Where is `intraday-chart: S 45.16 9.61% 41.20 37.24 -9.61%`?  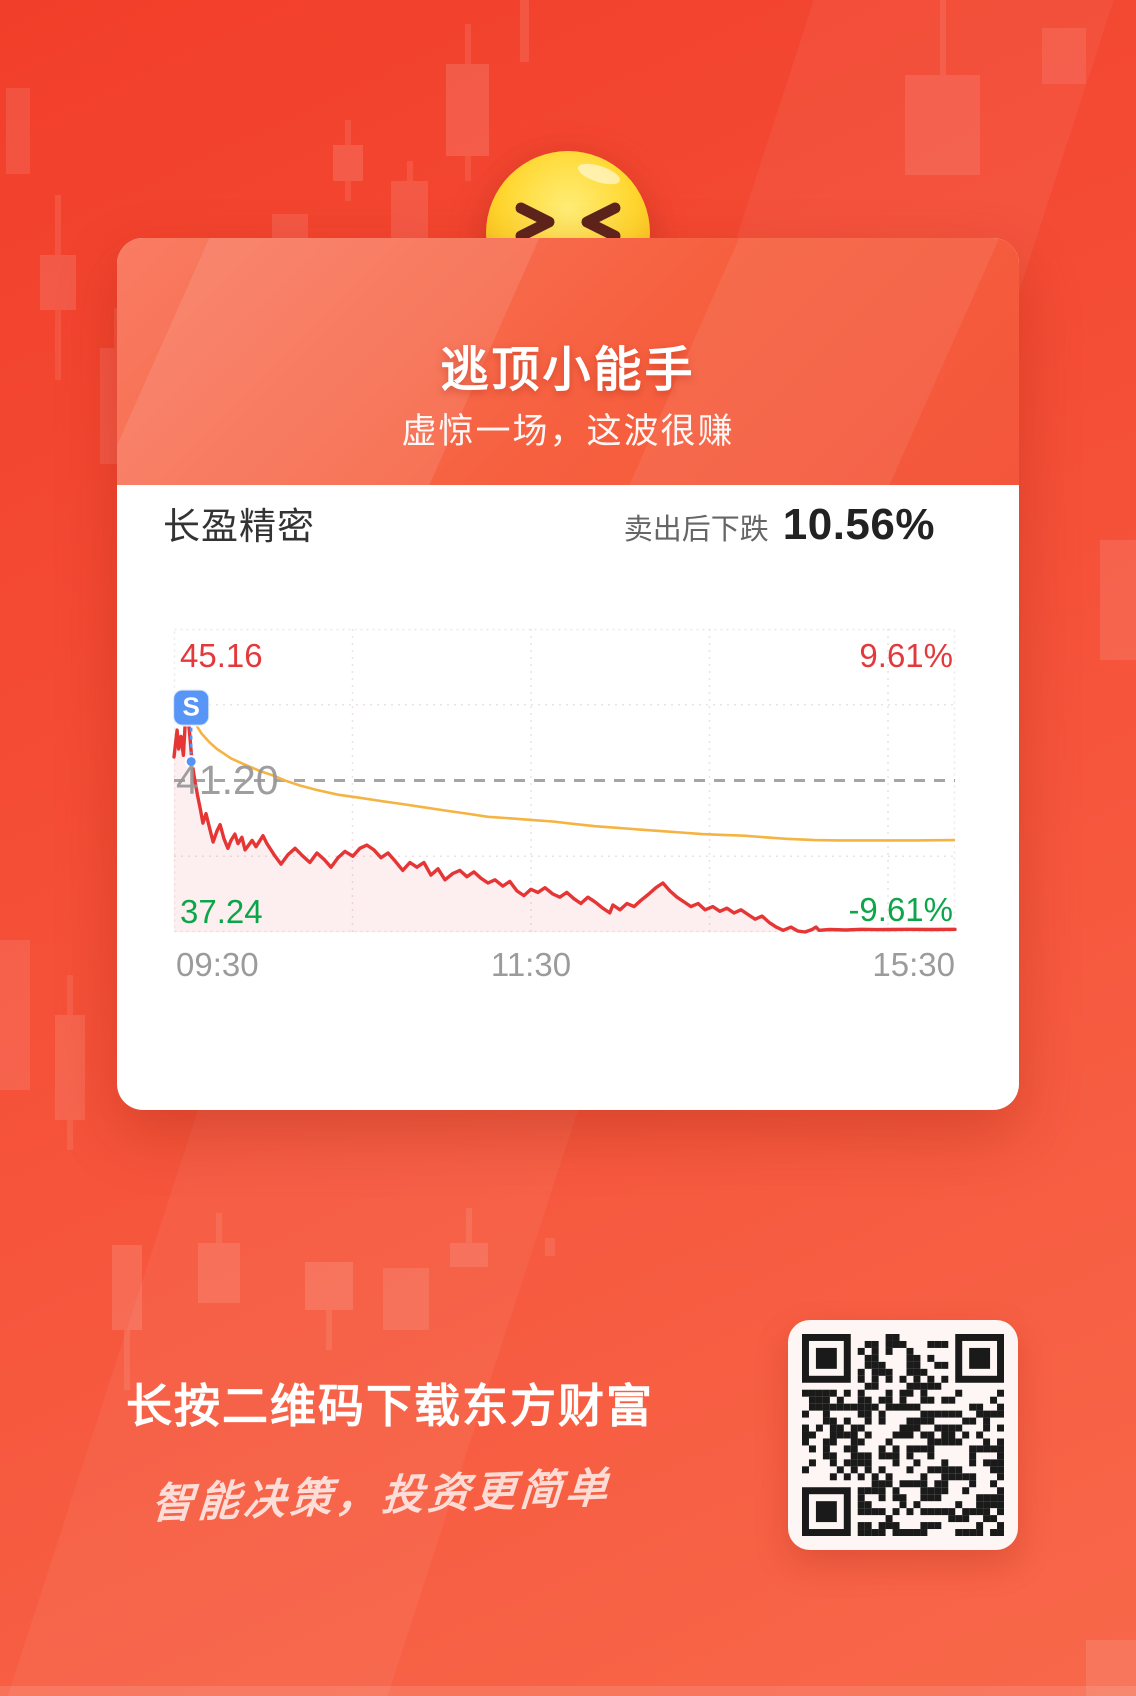 intraday-chart: S 45.16 9.61% 41.20 37.24 -9.61% is located at coordinates (564, 781).